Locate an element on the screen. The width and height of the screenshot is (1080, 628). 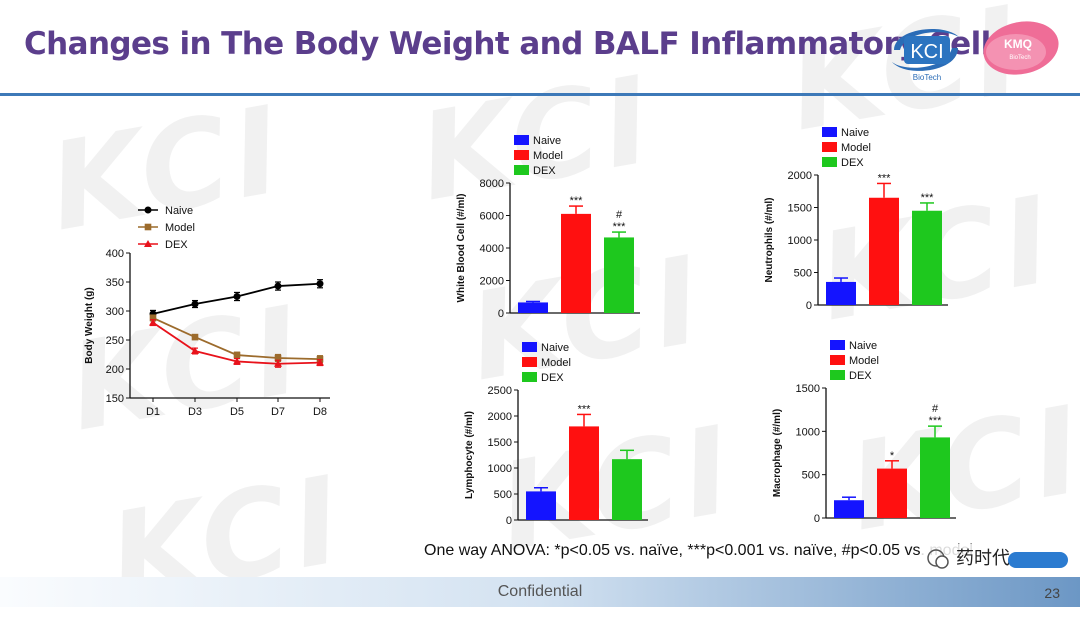
y-tick-label: 250 is located at coordinates (115, 341).